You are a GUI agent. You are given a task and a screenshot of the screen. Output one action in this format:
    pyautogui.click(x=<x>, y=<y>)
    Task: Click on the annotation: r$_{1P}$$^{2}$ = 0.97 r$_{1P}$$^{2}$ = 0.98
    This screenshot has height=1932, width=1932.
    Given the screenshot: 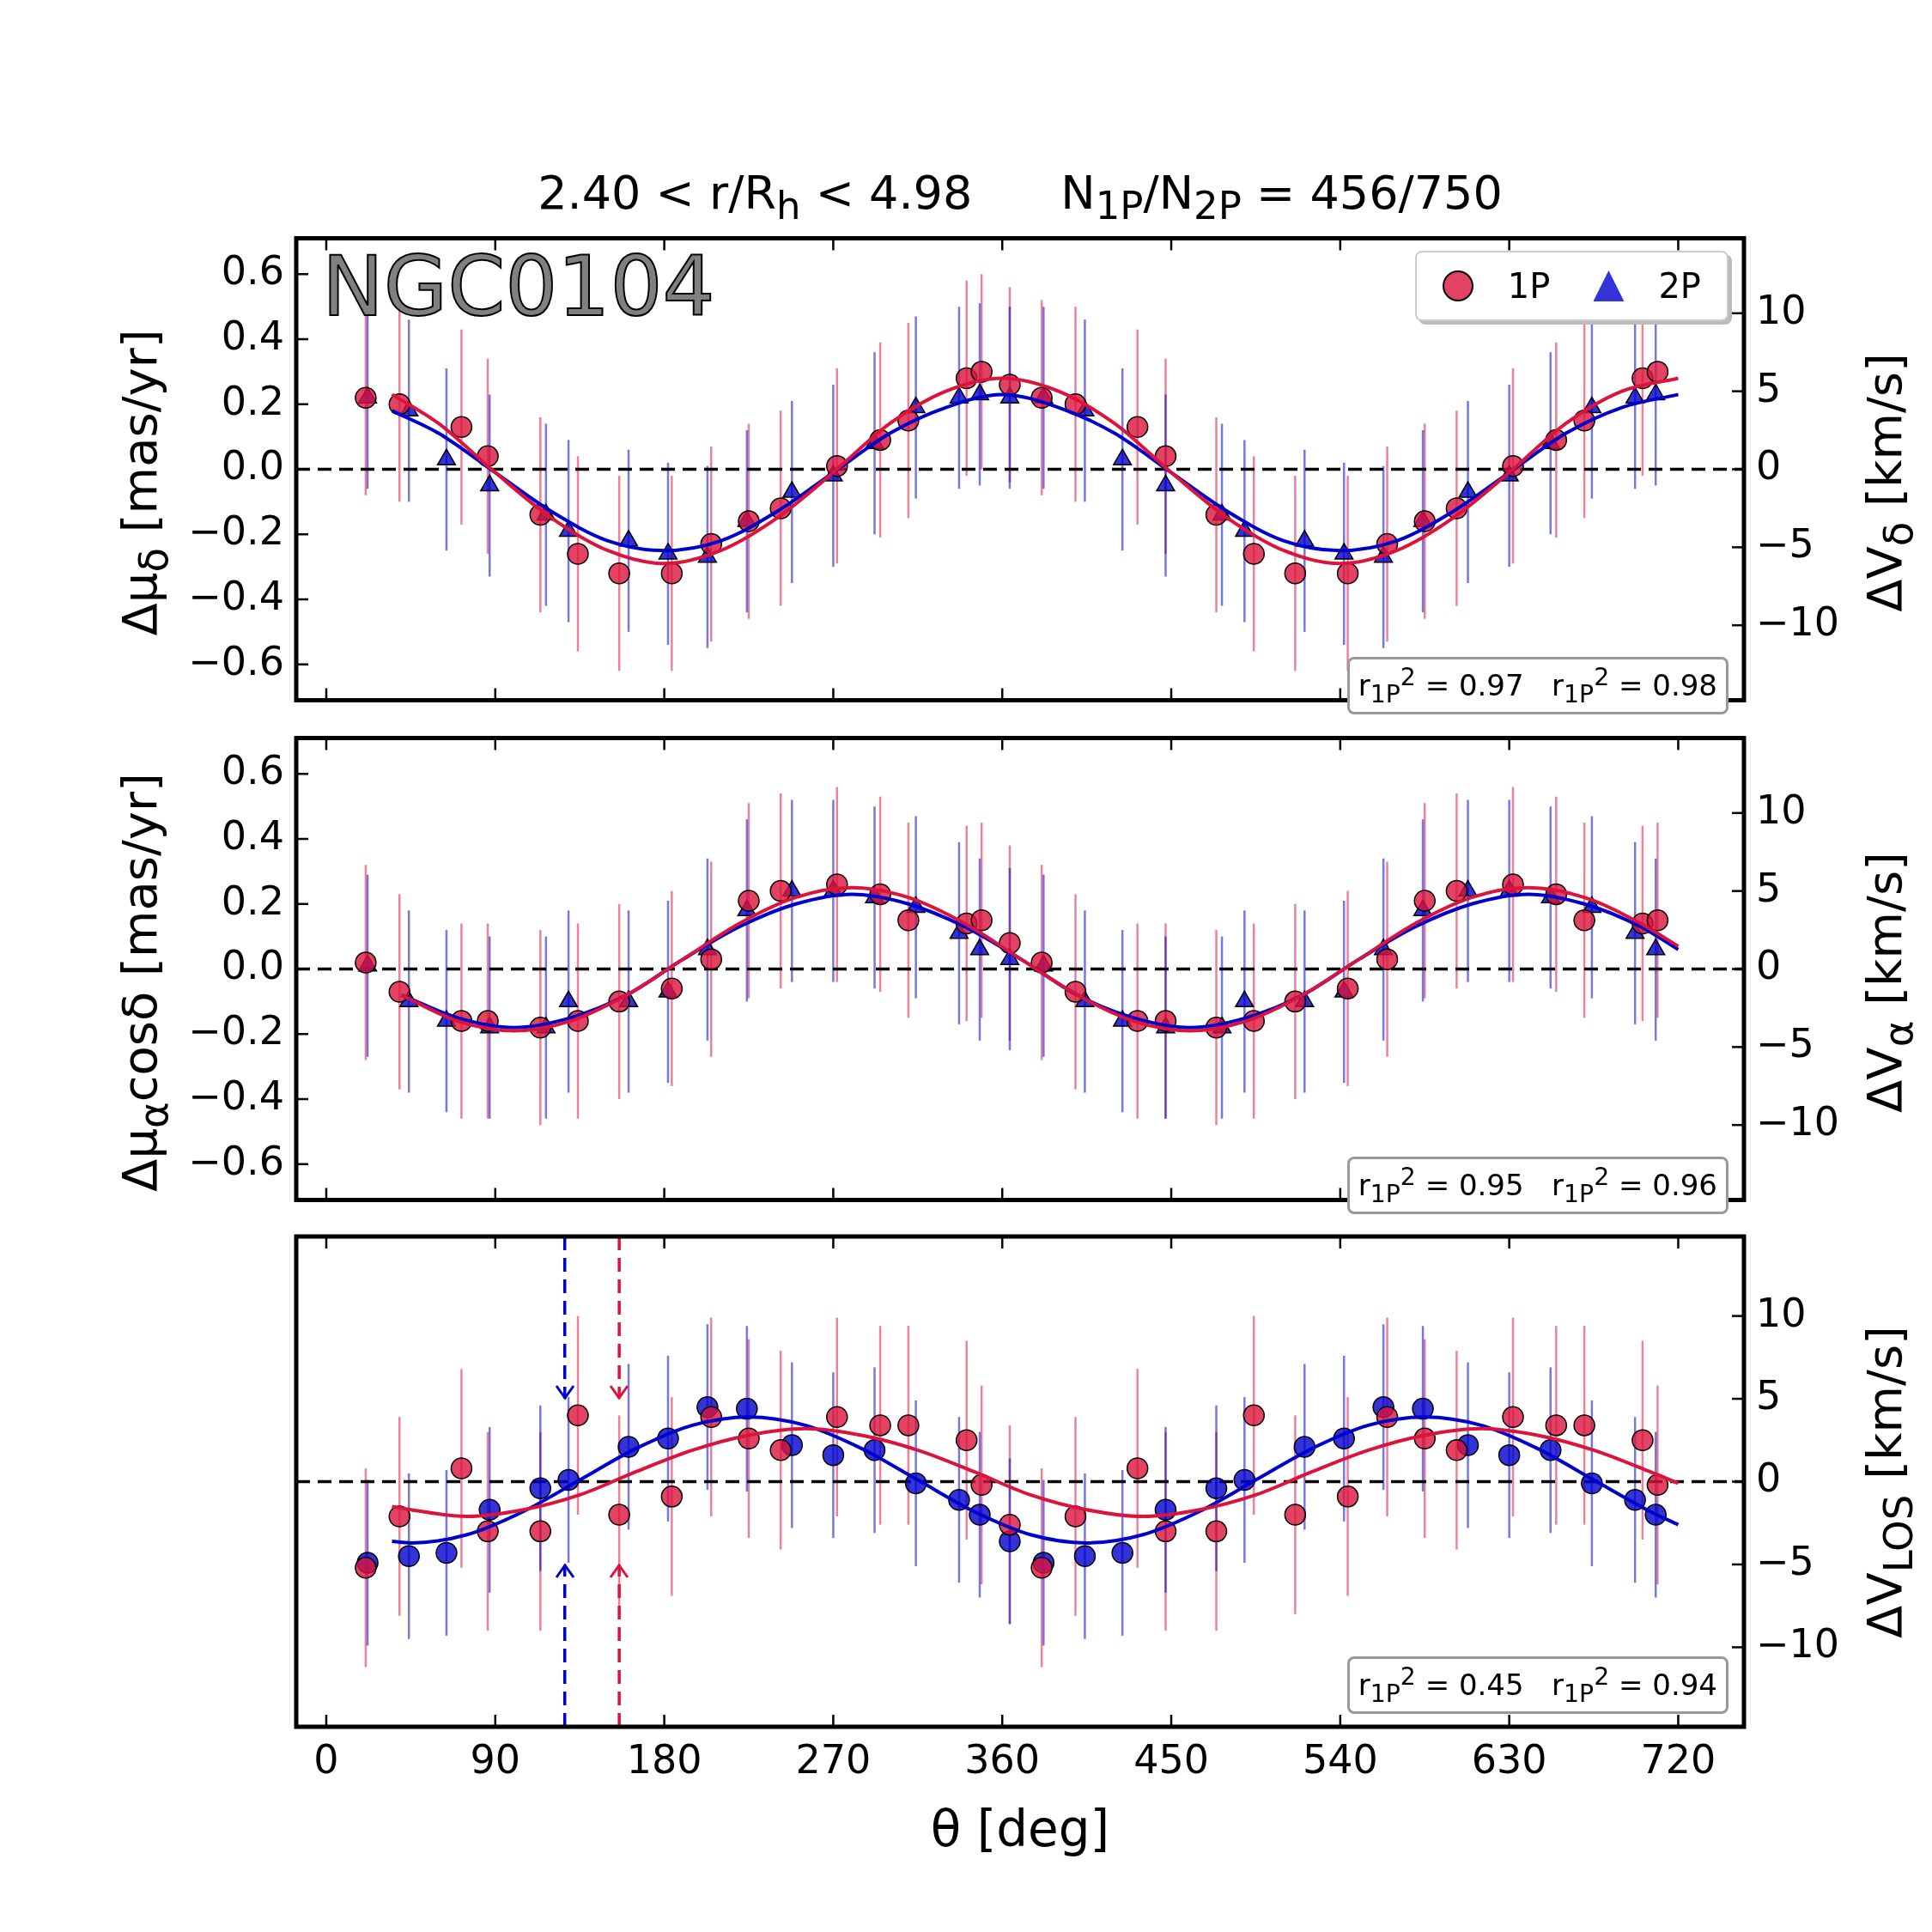 What is the action you would take?
    pyautogui.click(x=1537, y=686)
    